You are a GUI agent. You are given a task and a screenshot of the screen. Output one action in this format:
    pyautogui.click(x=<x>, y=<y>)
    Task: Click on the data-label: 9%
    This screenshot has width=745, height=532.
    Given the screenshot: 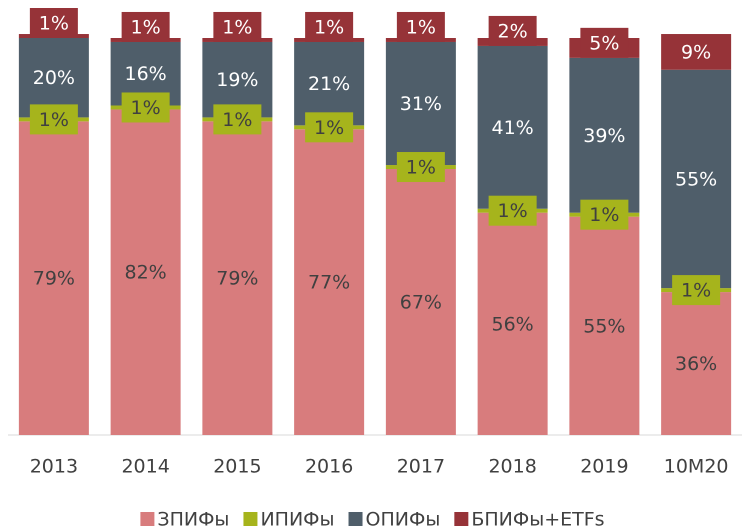 What is the action you would take?
    pyautogui.click(x=696, y=52)
    